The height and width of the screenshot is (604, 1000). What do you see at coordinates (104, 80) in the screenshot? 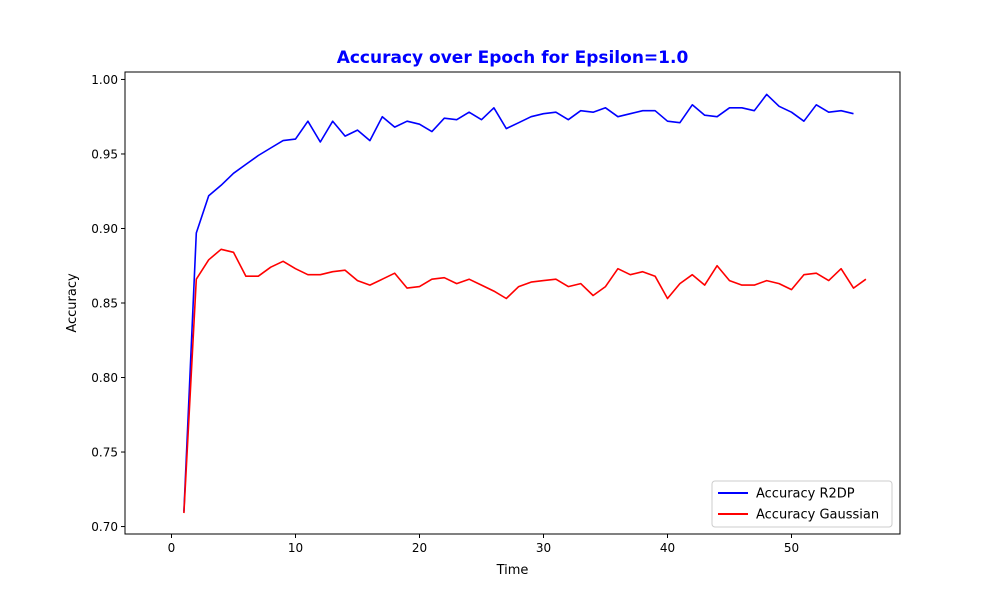
I see `y-tick-label: 1.00` at bounding box center [104, 80].